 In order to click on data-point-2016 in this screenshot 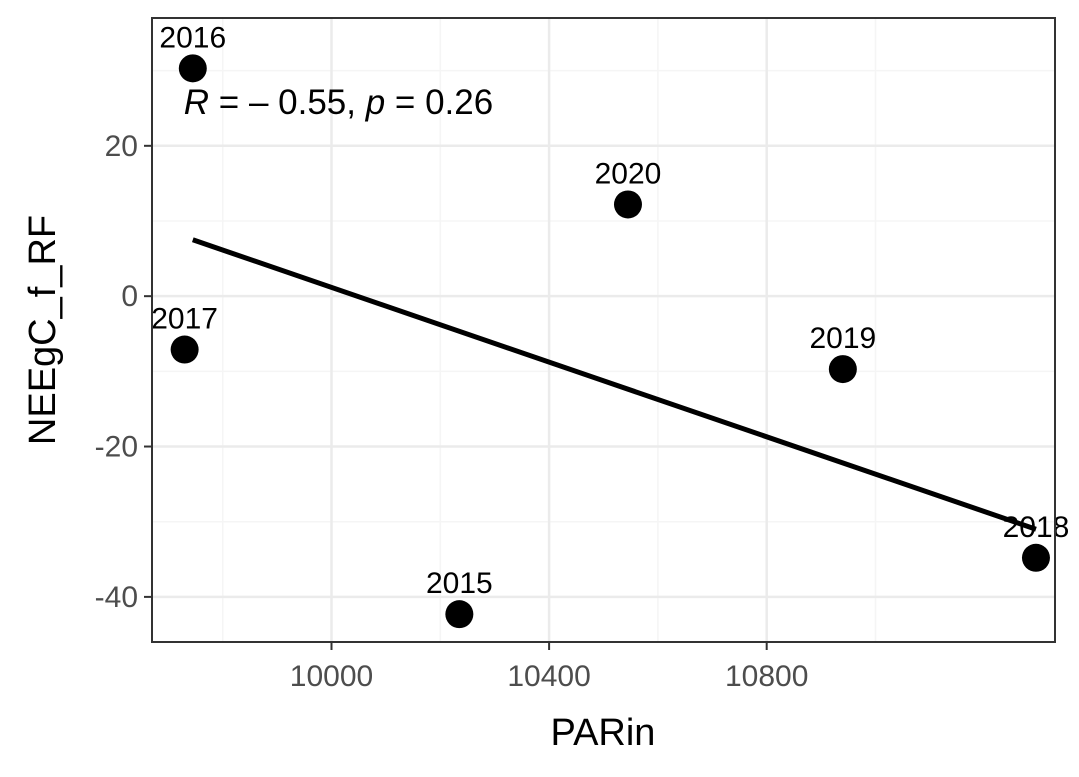, I will do `click(192, 68)`.